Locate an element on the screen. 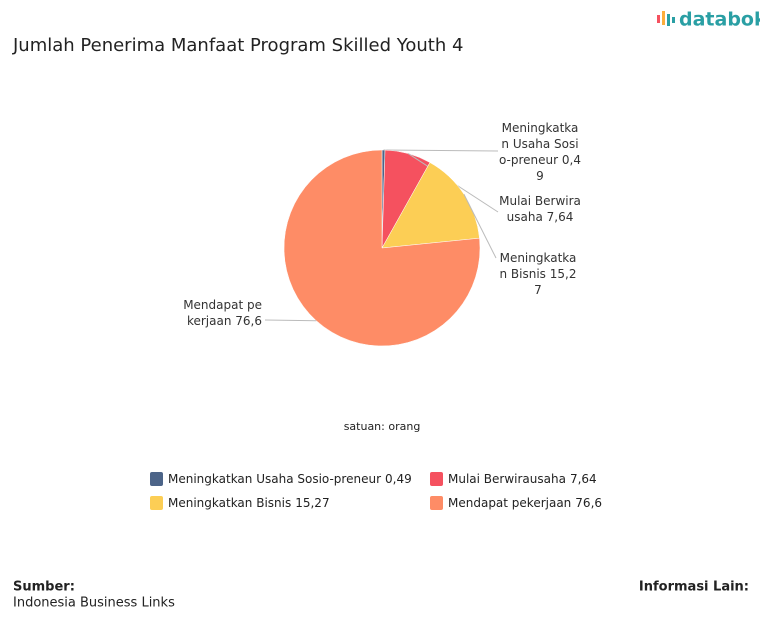 The image size is (760, 619). legend-value: 7,64 is located at coordinates (583, 479).